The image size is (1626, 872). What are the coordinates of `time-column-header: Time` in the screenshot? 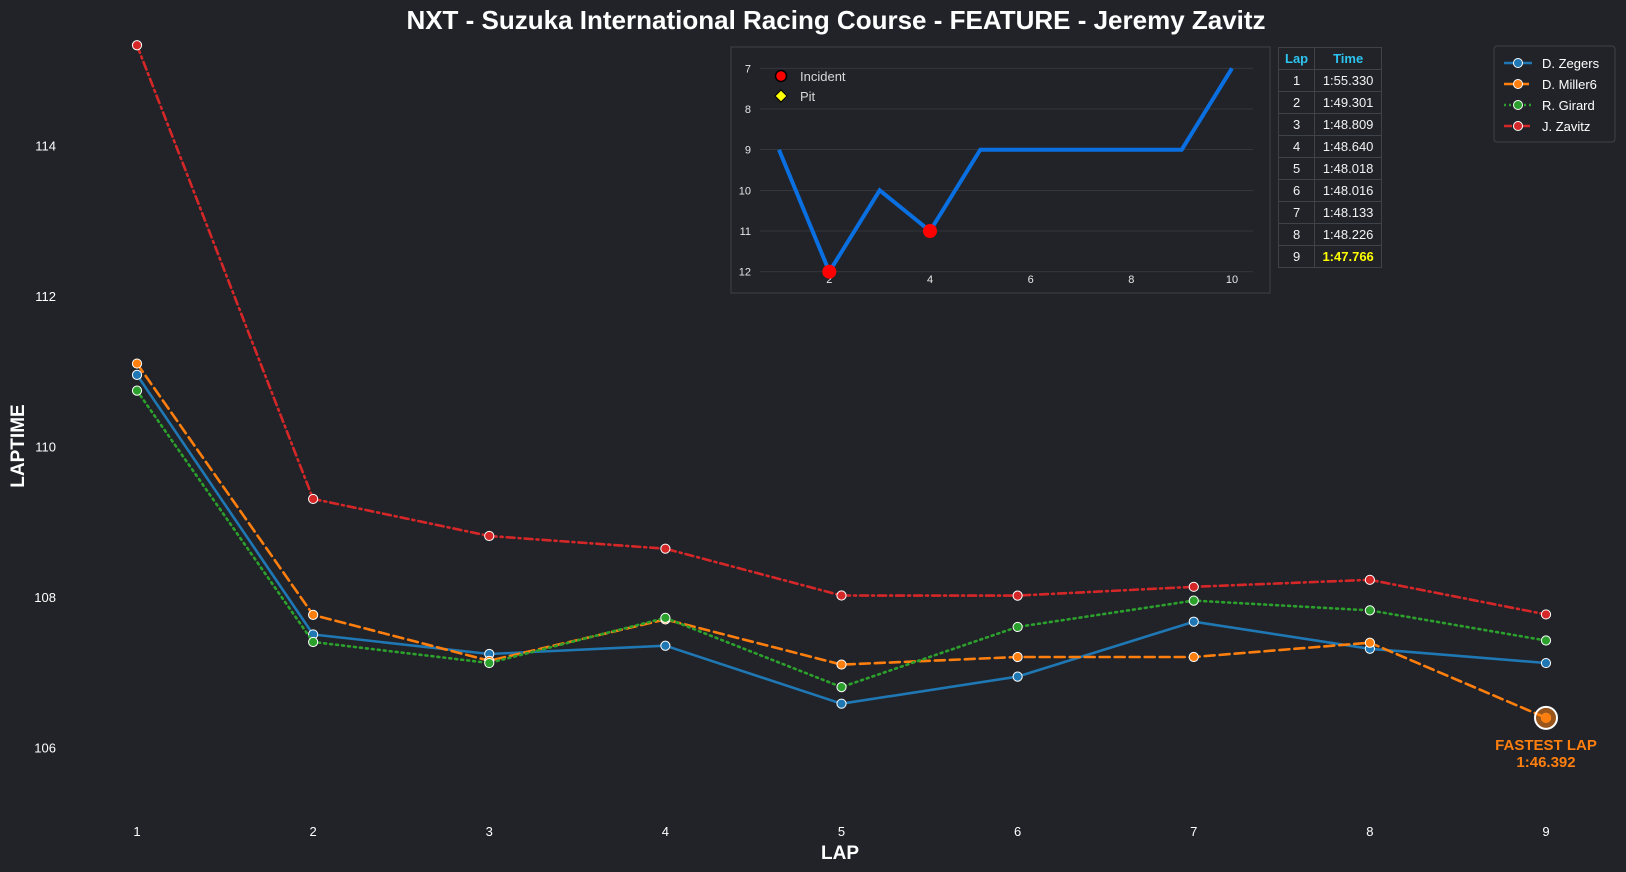 It's located at (1348, 58).